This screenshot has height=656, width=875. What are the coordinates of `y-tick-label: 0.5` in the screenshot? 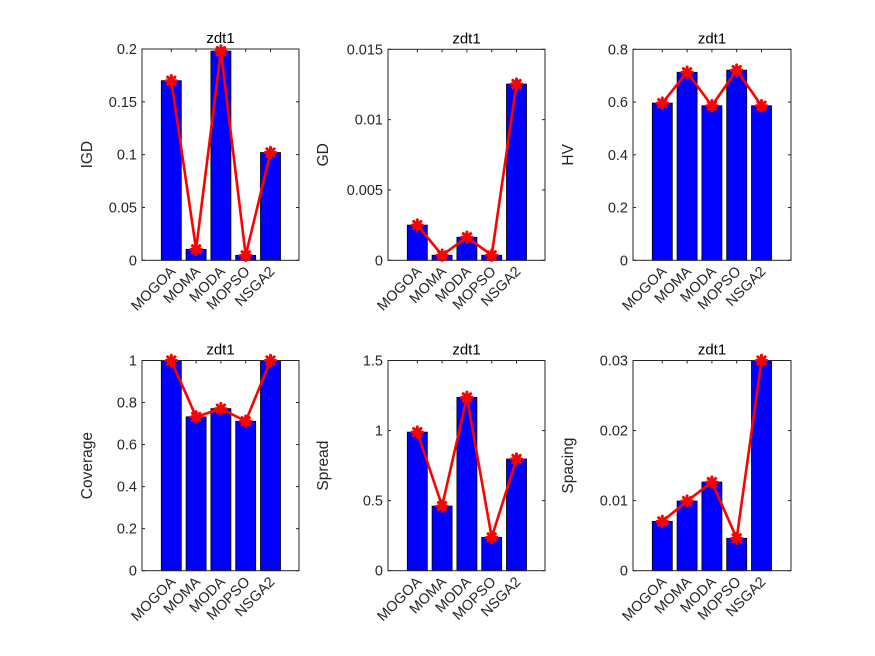 It's located at (373, 502).